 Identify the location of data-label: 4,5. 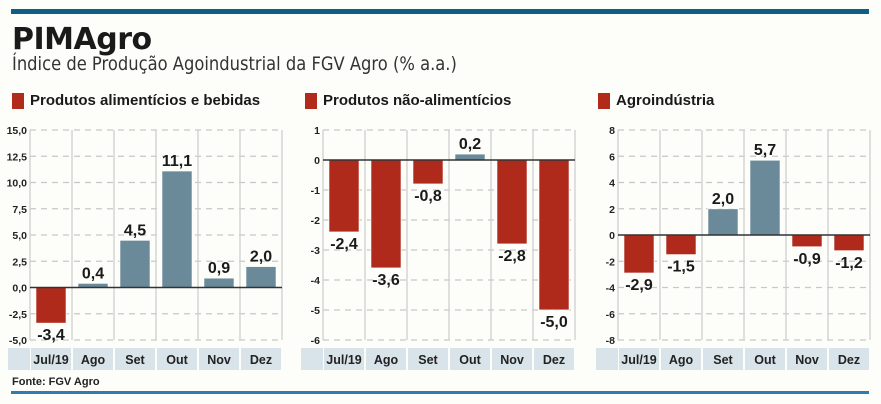
(135, 230).